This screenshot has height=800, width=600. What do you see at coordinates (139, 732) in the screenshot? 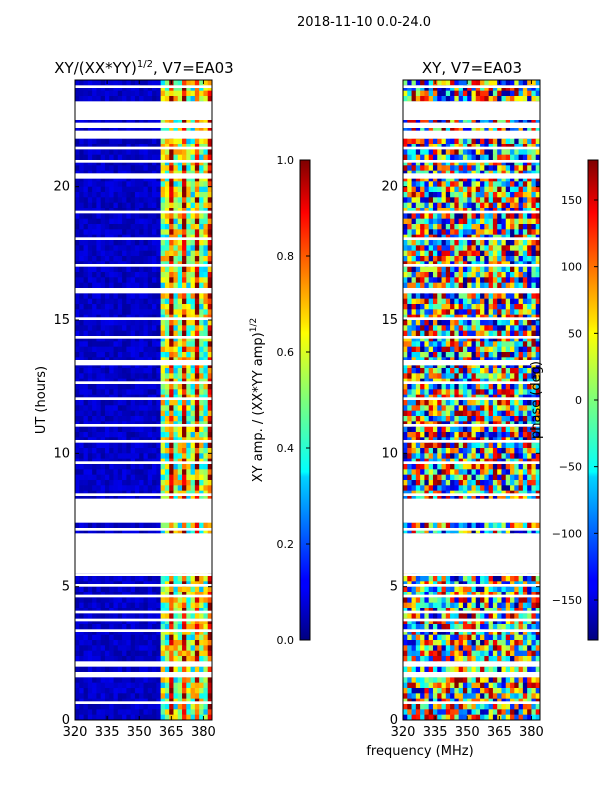
I see `x-tick-label: 350` at bounding box center [139, 732].